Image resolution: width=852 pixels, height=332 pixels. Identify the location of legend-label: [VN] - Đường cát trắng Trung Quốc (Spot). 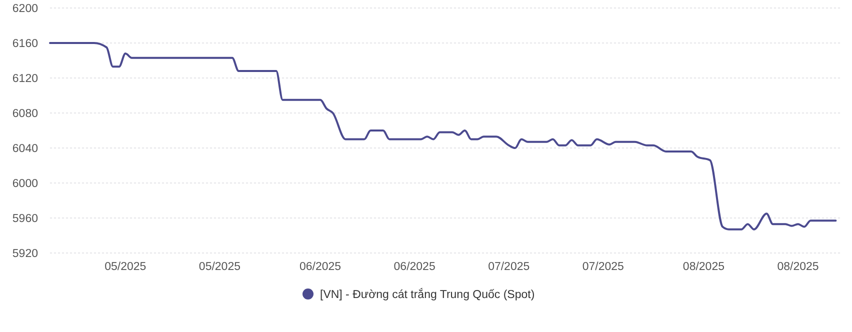
(427, 295).